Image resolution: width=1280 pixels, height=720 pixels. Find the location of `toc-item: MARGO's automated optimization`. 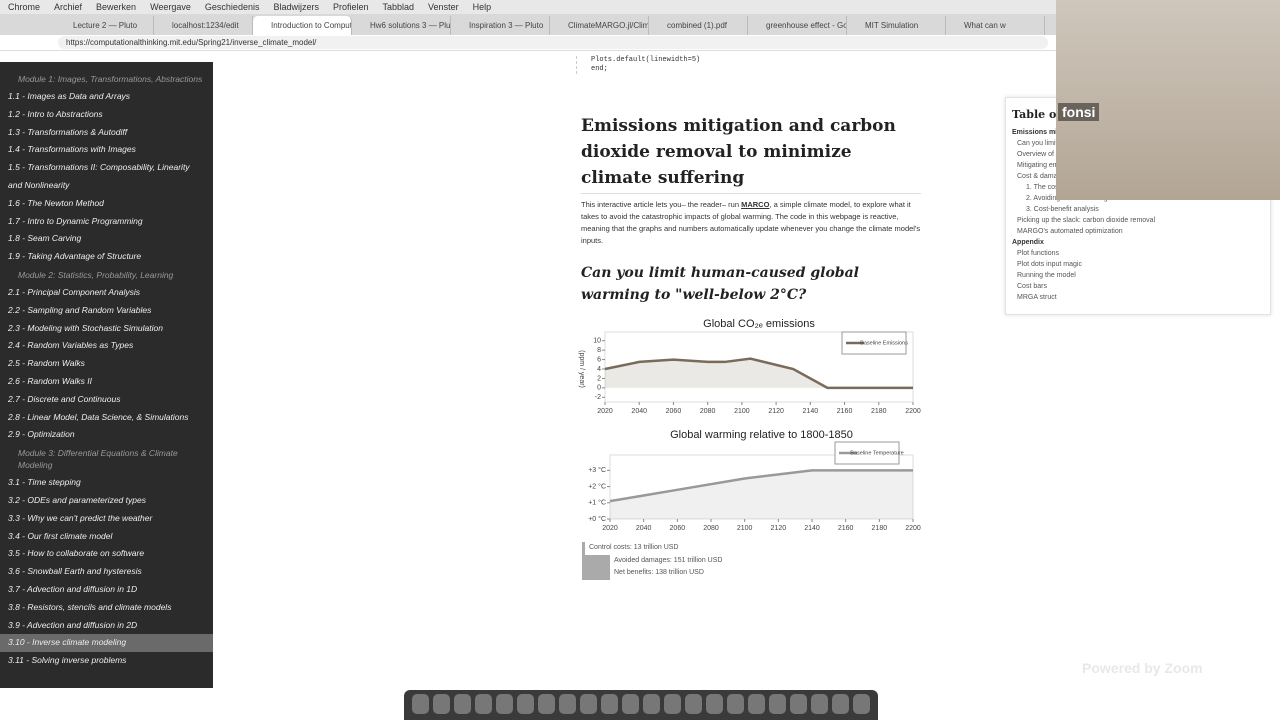

toc-item: MARGO's automated optimization is located at coordinates (1070, 231).